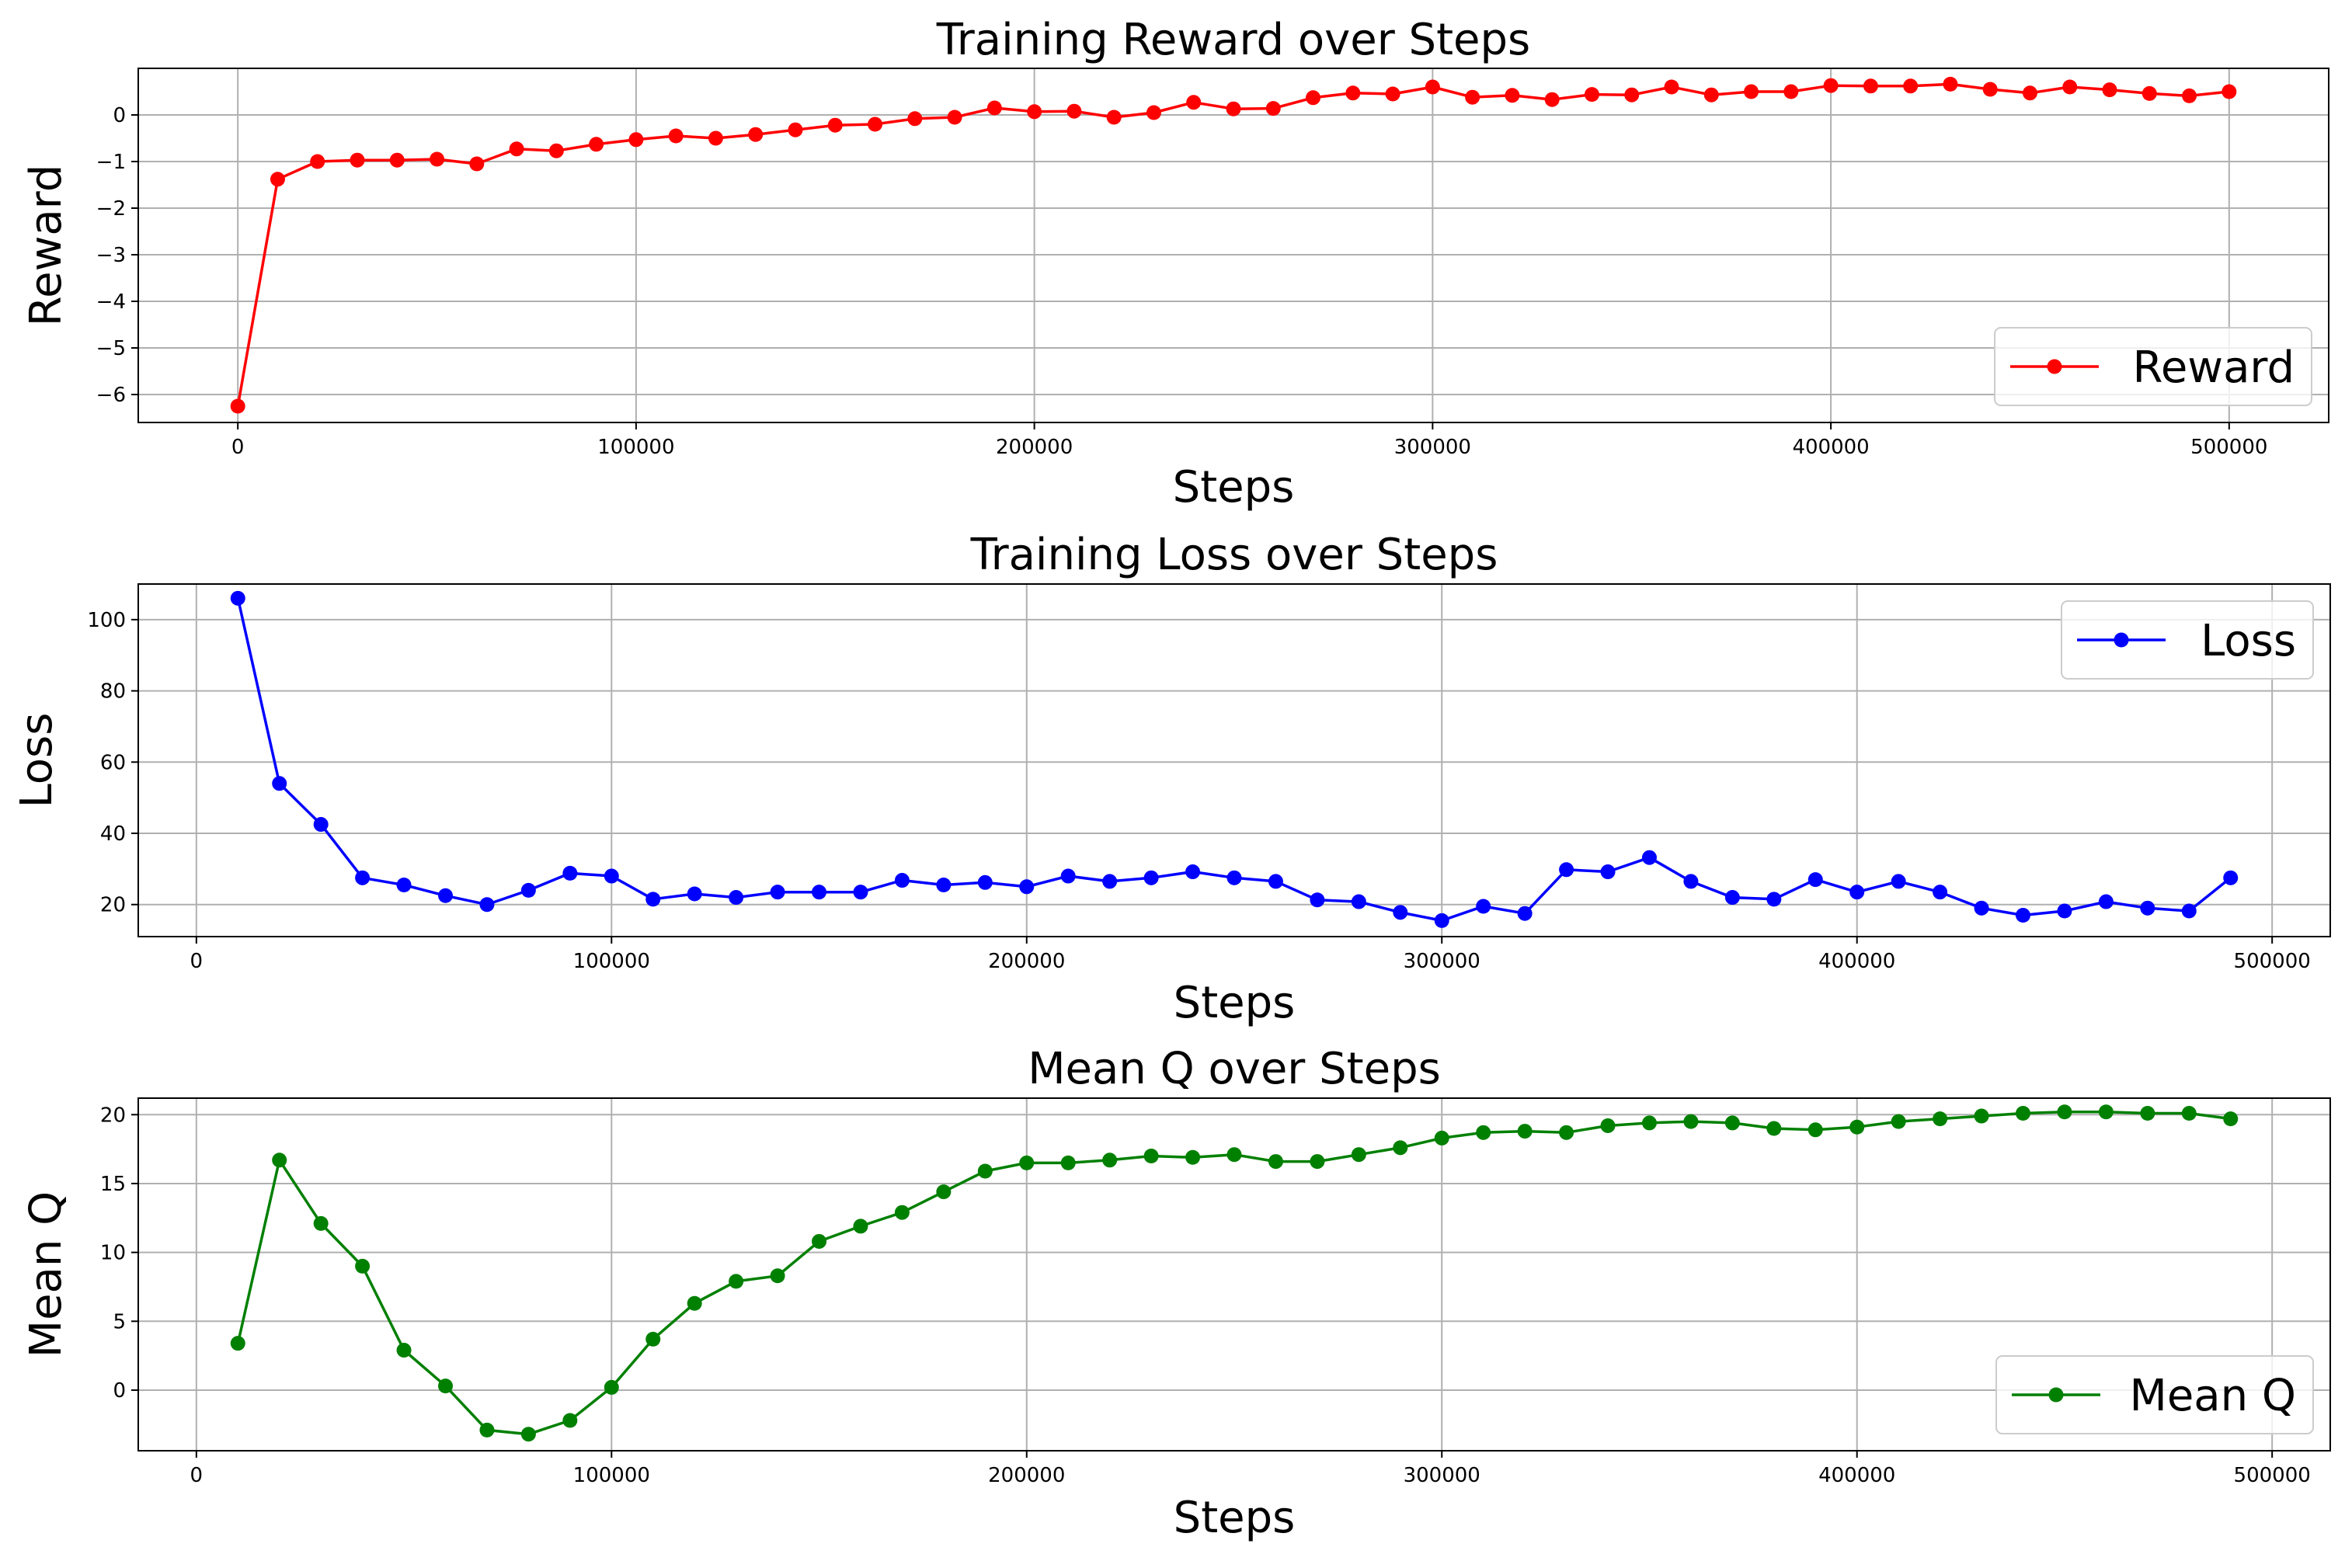 This screenshot has width=2352, height=1568. What do you see at coordinates (111, 349) in the screenshot?
I see `y-tick-label: −5` at bounding box center [111, 349].